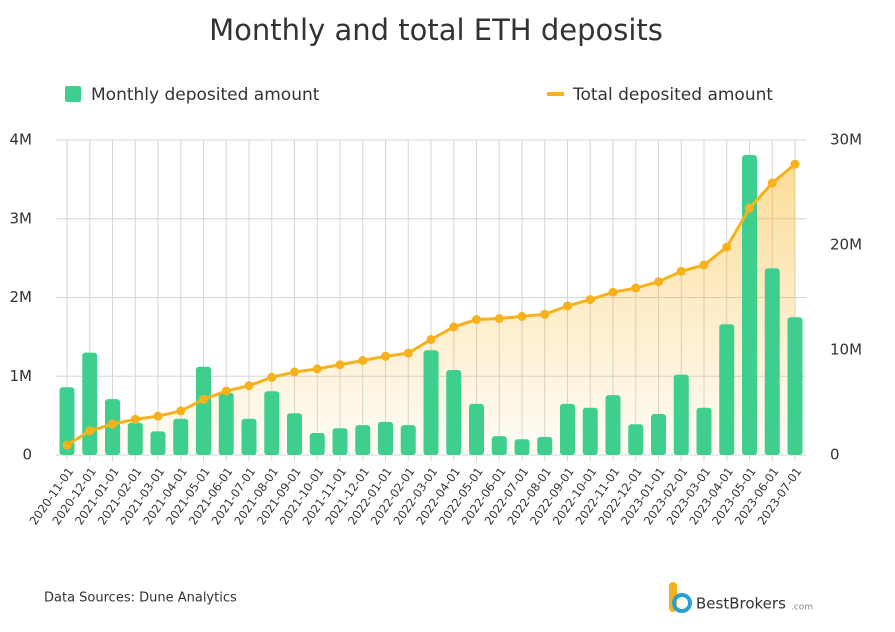 Image resolution: width=895 pixels, height=632 pixels. I want to click on legend-swatch, so click(73, 94).